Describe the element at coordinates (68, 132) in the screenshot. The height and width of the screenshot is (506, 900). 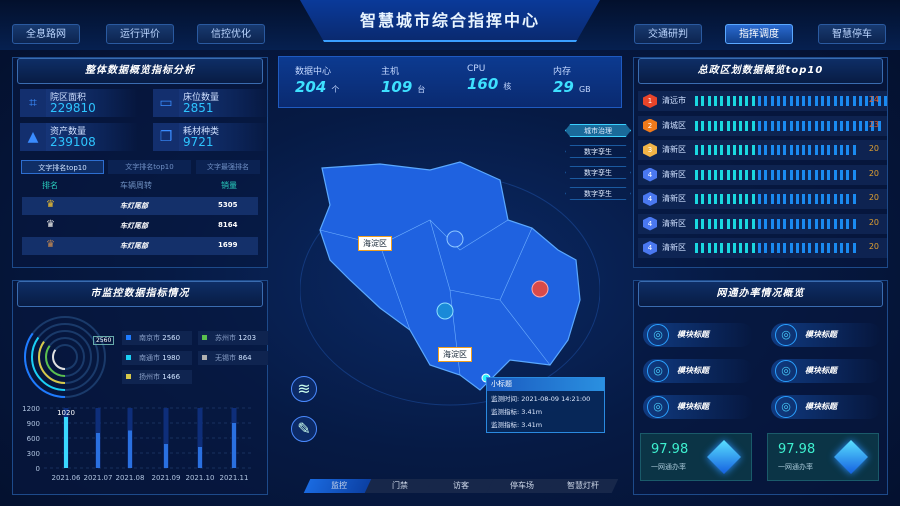
I see `stat-label: 资产数量` at that location.